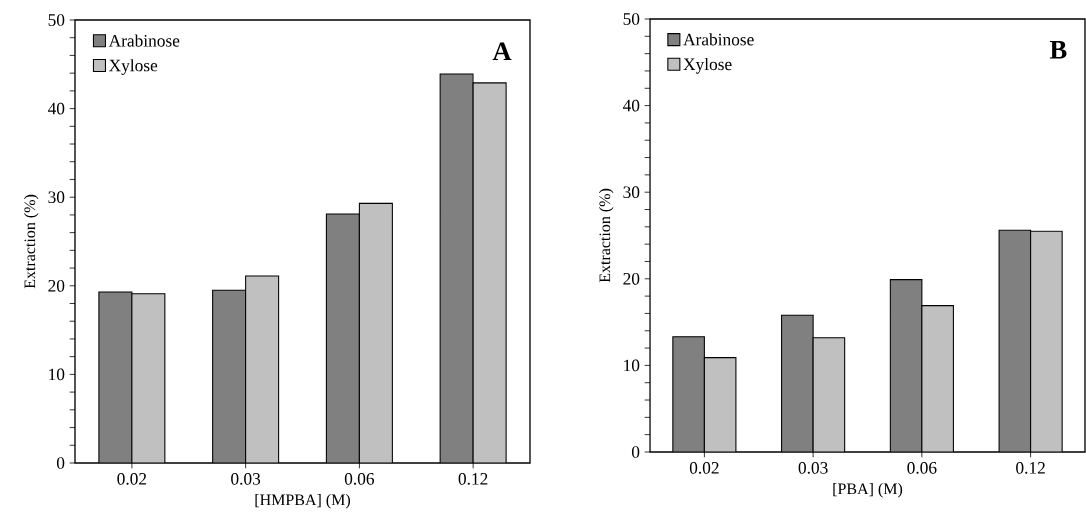  What do you see at coordinates (868, 490) in the screenshot?
I see `x-axis-title: [PBA] (M)` at bounding box center [868, 490].